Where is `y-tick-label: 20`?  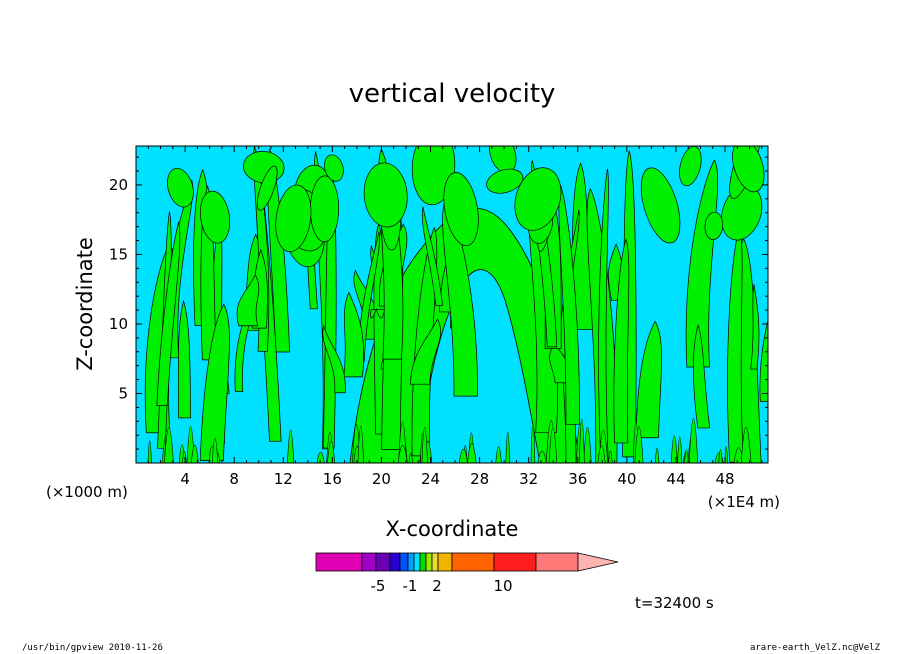 y-tick-label: 20 is located at coordinates (118, 185).